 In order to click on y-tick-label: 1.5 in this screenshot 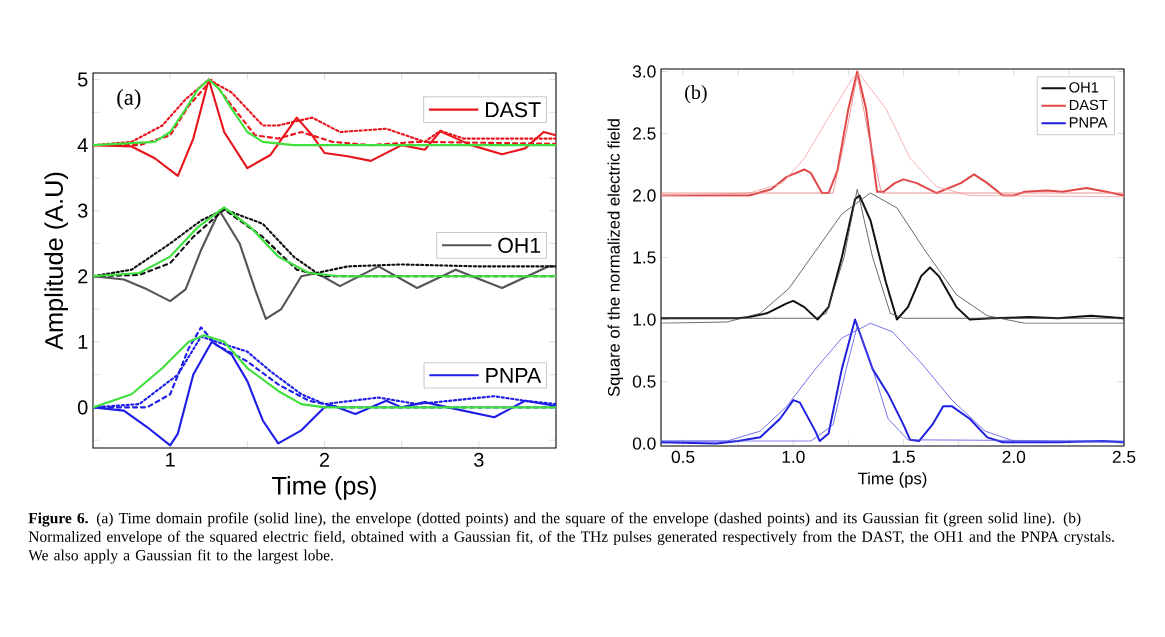, I will do `click(644, 257)`.